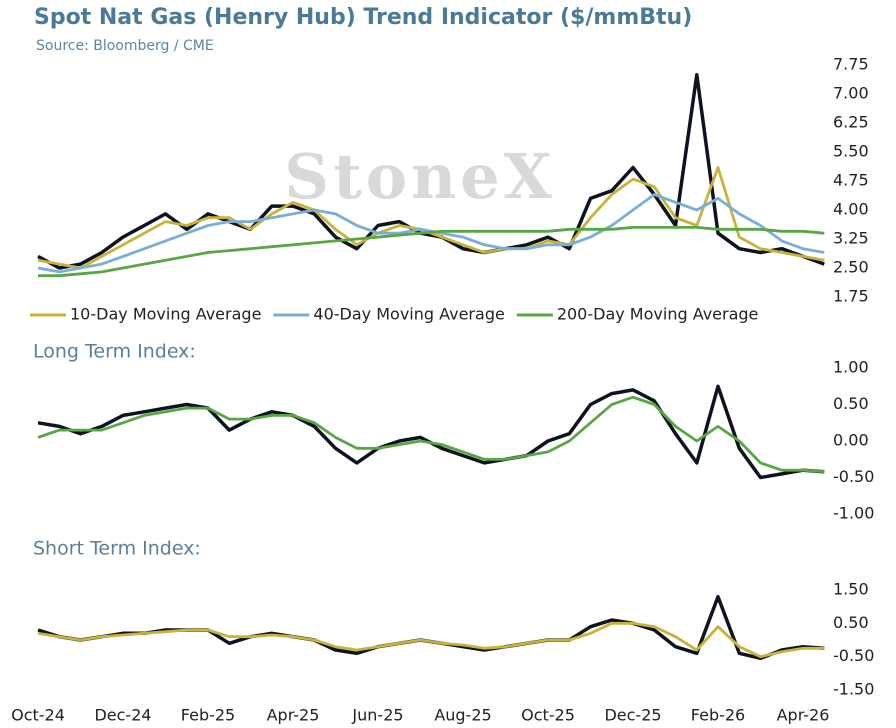  What do you see at coordinates (851, 589) in the screenshot?
I see `y-tick-label: 1.50` at bounding box center [851, 589].